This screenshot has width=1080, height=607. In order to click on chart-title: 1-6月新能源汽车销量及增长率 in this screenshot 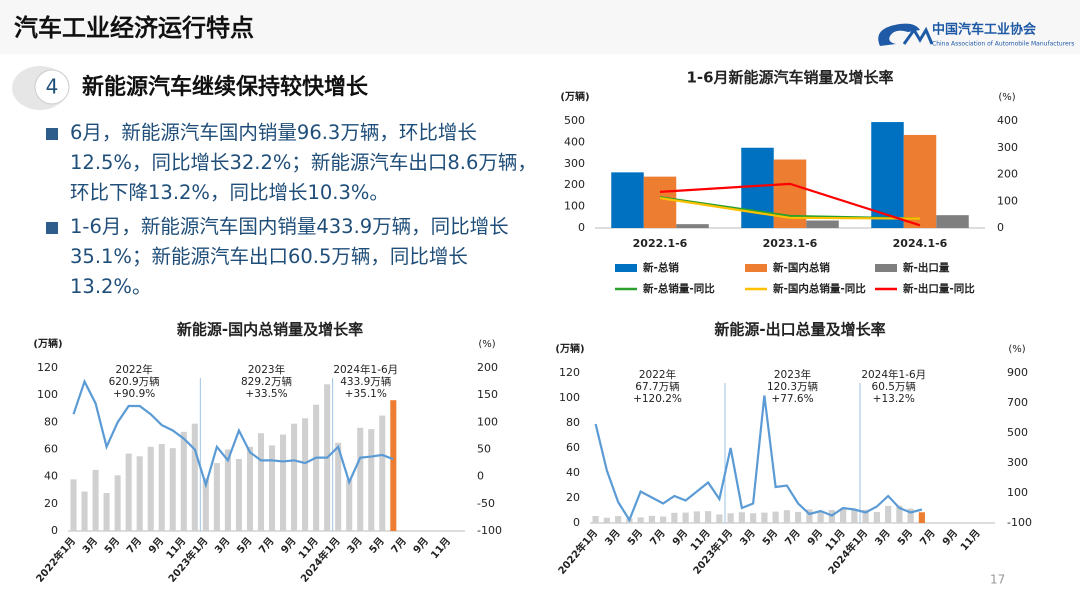, I will do `click(789, 78)`.